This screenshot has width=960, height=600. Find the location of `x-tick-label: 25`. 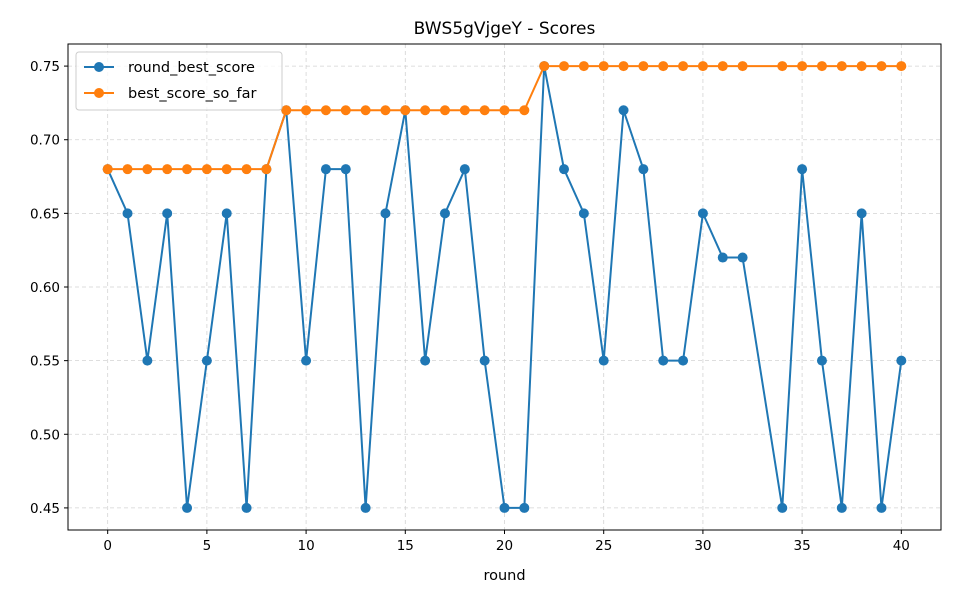

x-tick-label: 25 is located at coordinates (603, 546).